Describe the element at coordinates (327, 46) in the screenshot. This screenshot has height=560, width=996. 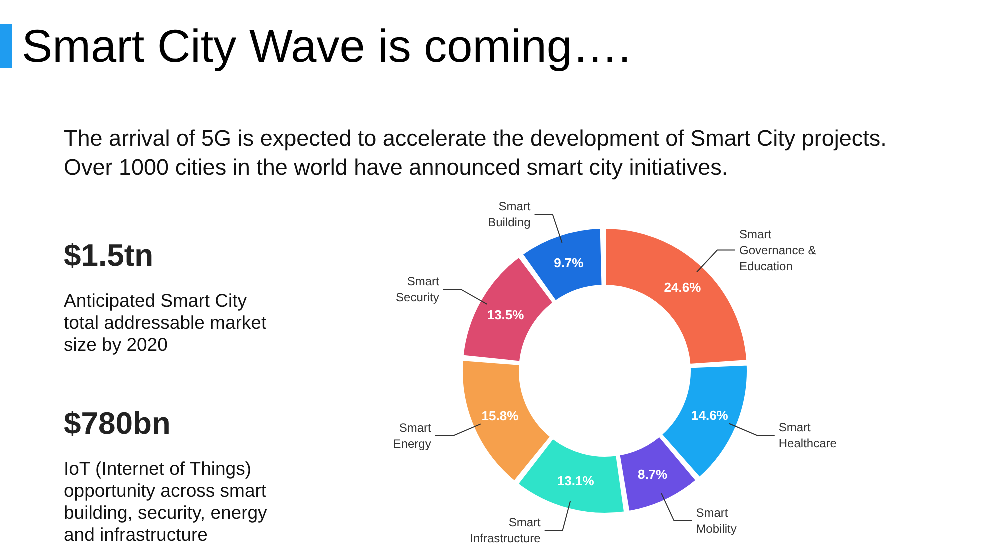
I see `chart-title: Smart City Wave is coming….` at that location.